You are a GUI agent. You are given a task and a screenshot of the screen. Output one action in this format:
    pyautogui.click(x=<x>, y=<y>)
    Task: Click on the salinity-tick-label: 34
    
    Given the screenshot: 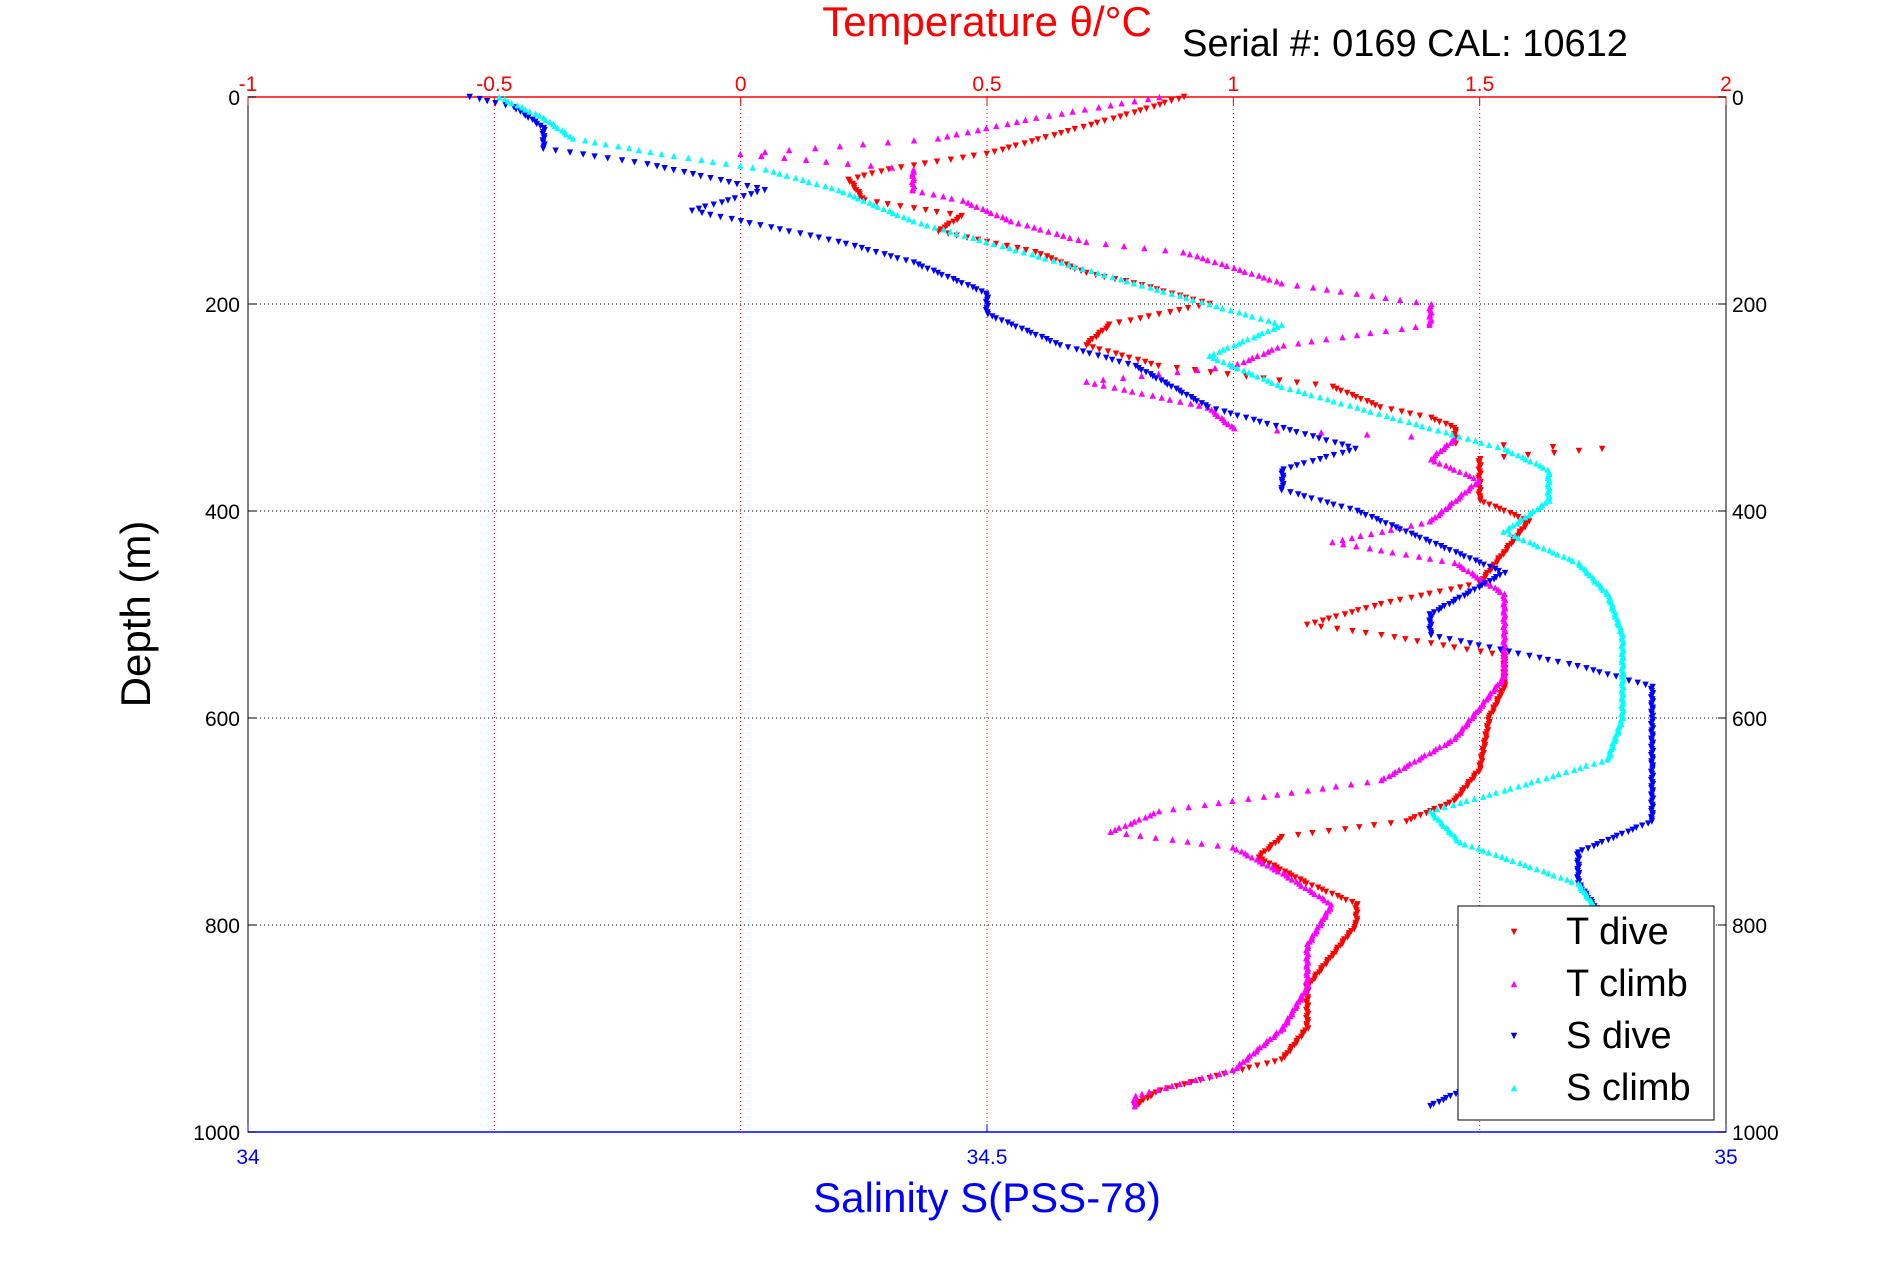 What is the action you would take?
    pyautogui.click(x=248, y=1157)
    